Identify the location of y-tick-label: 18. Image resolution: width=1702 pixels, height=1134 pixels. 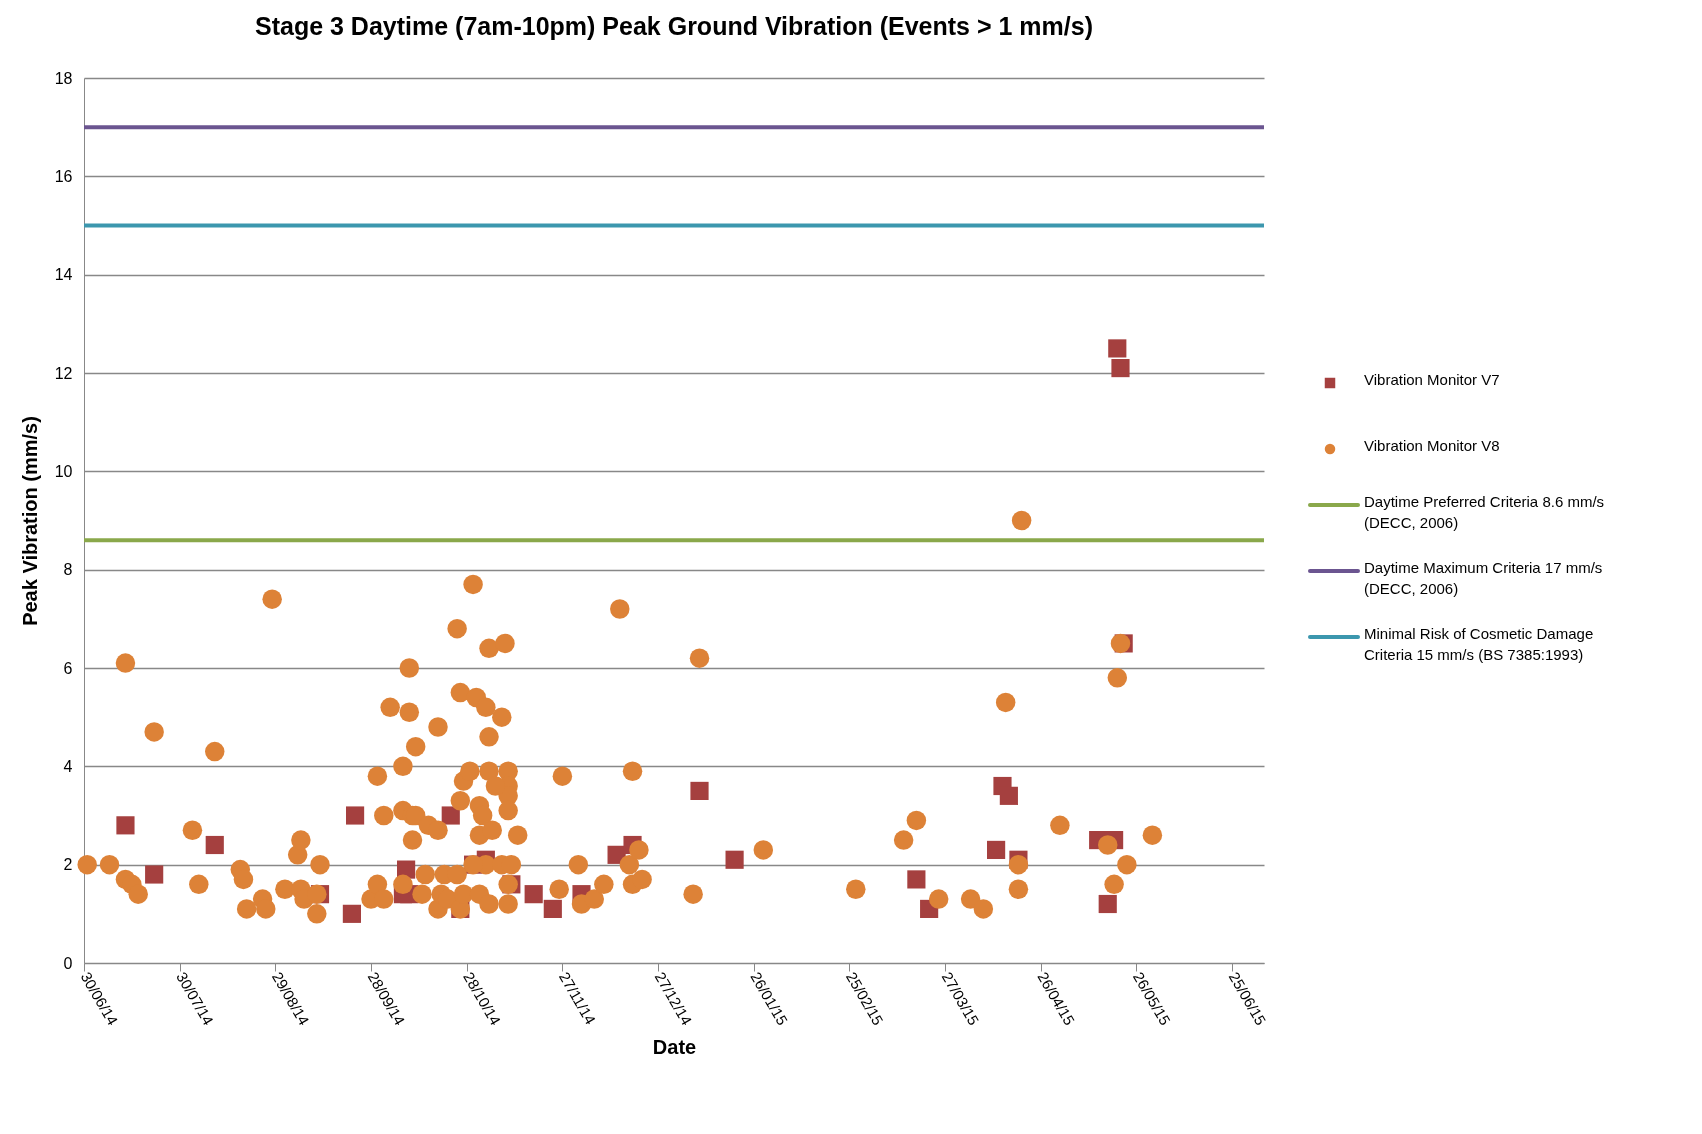
(63, 78).